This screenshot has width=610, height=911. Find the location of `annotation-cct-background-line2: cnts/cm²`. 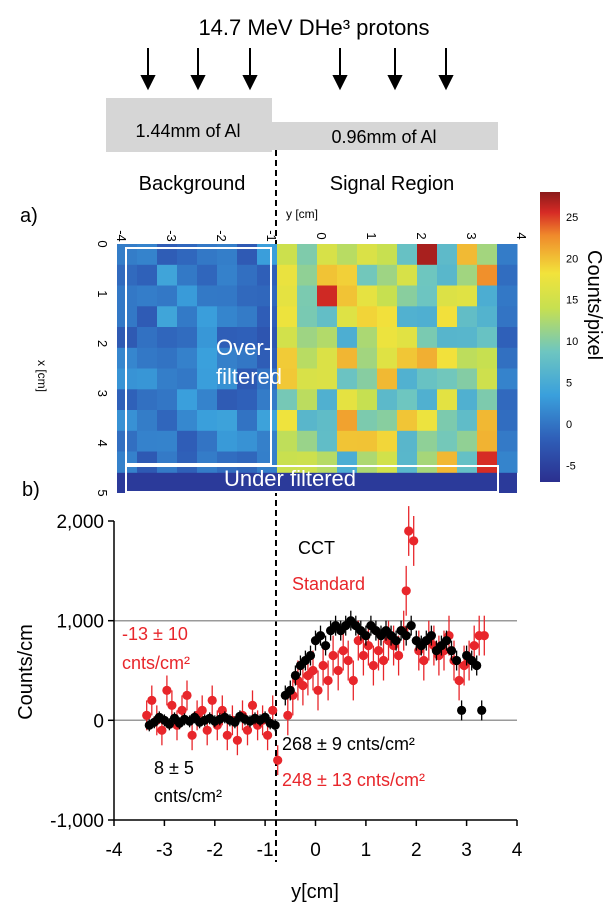

annotation-cct-background-line2: cnts/cm² is located at coordinates (188, 796).